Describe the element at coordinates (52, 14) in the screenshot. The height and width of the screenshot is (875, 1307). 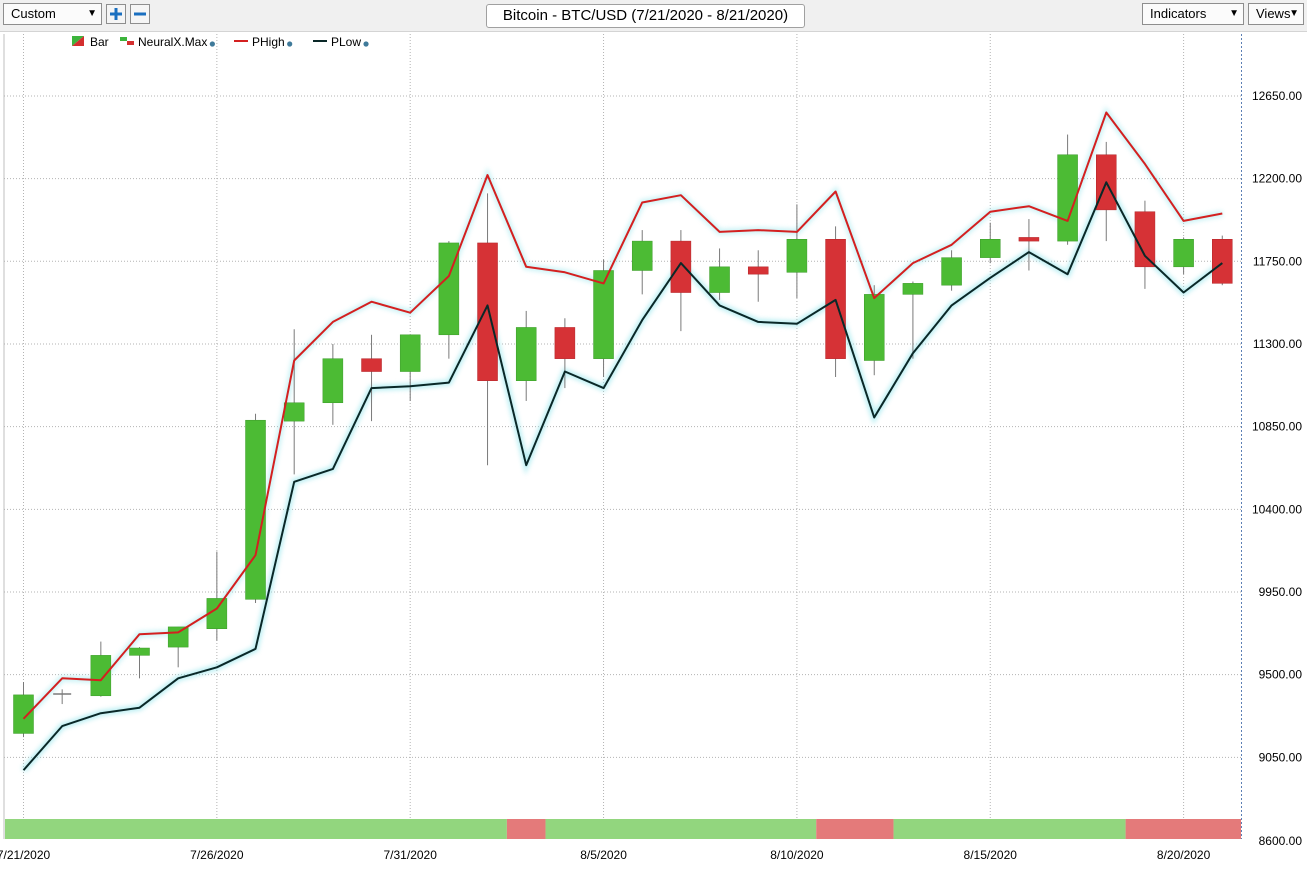
I see `preset-dropdown: Custom ▼` at that location.